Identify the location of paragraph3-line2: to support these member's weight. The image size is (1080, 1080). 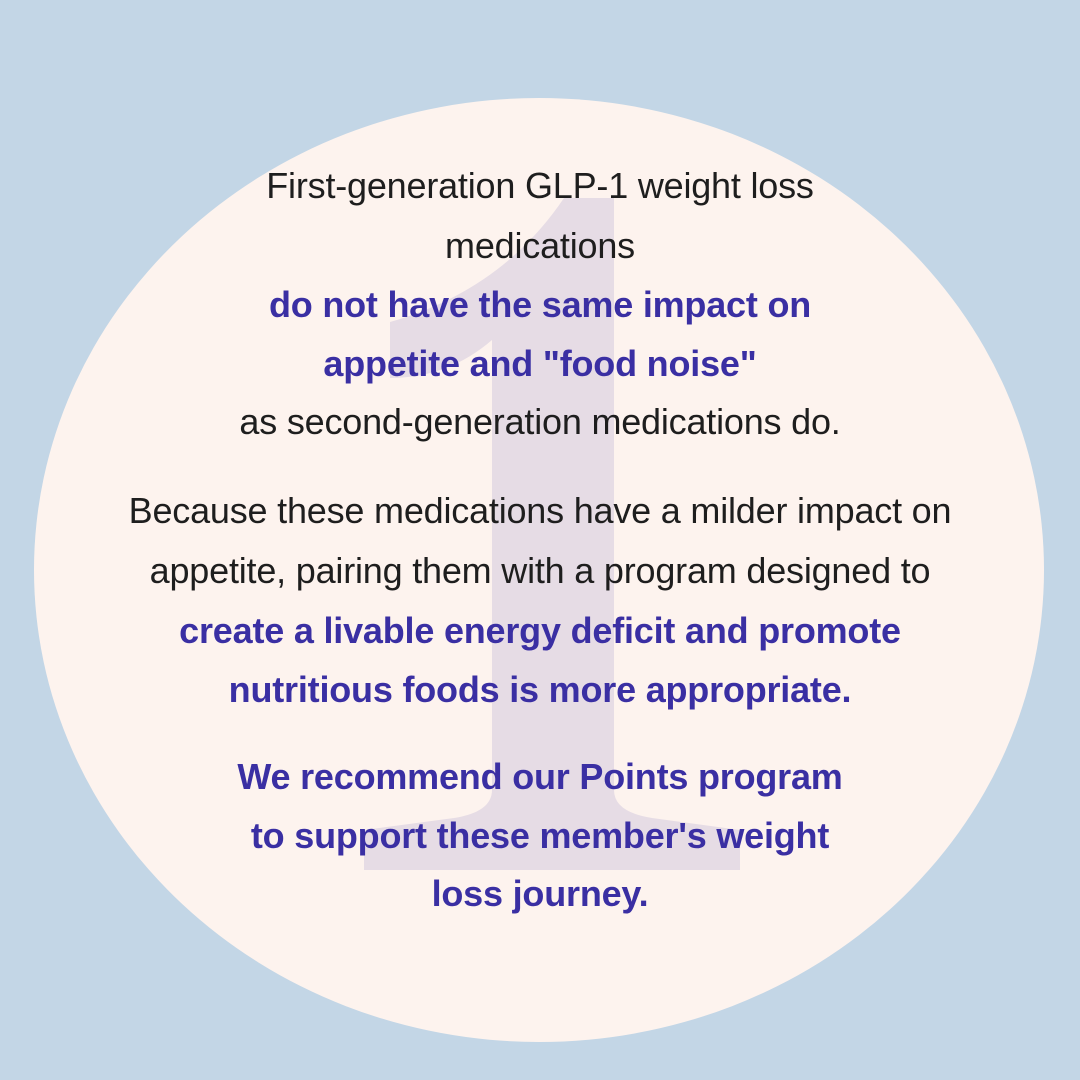
(540, 835).